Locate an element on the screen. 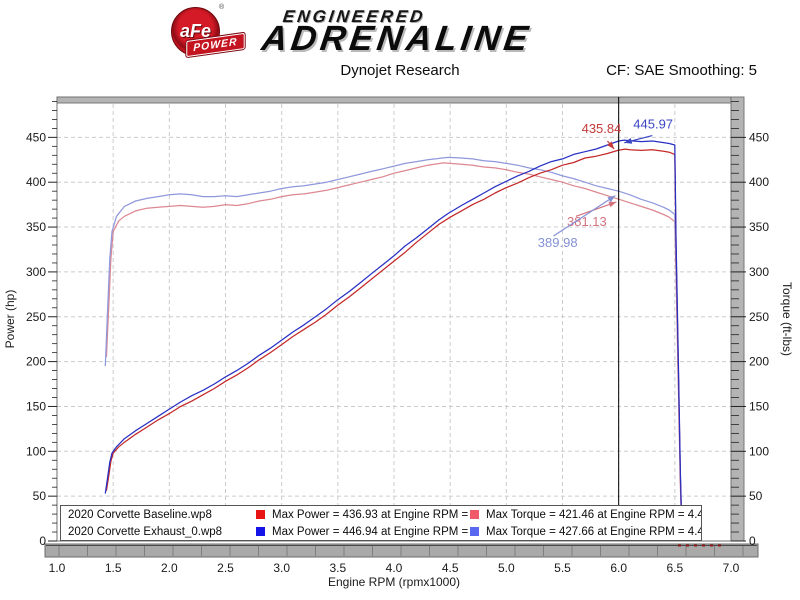 The width and height of the screenshot is (800, 600). legend-max-power: Max Power = 446.94 at Engine RPM = 6.05 is located at coordinates (371, 531).